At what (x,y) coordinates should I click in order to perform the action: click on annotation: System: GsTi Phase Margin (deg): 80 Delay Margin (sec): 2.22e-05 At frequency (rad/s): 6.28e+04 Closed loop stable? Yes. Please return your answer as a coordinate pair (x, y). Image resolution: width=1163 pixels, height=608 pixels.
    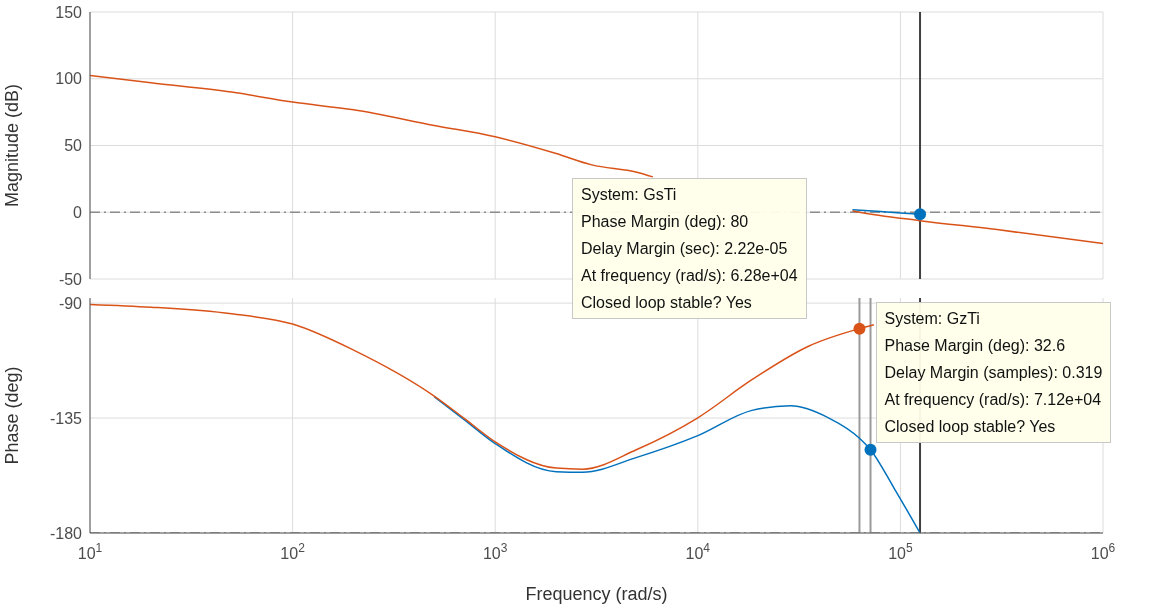
    Looking at the image, I should click on (689, 248).